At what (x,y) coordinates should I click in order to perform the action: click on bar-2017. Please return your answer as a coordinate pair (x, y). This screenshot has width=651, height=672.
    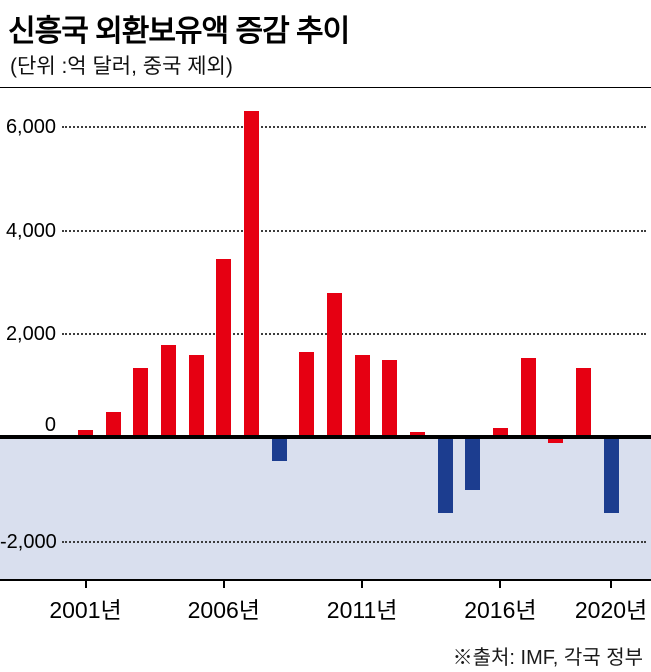
    Looking at the image, I should click on (528, 397).